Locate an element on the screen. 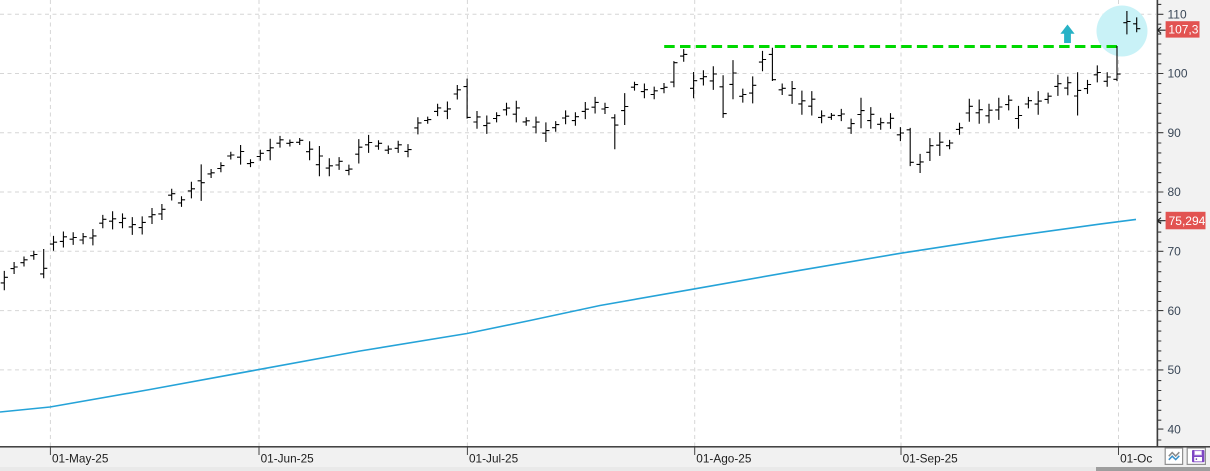  svg-text: 110 is located at coordinates (1177, 15).